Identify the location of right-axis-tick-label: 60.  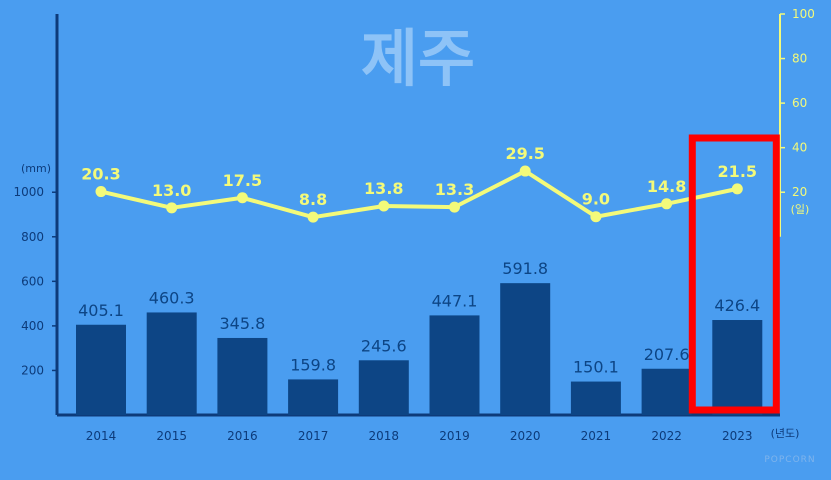
(799, 103).